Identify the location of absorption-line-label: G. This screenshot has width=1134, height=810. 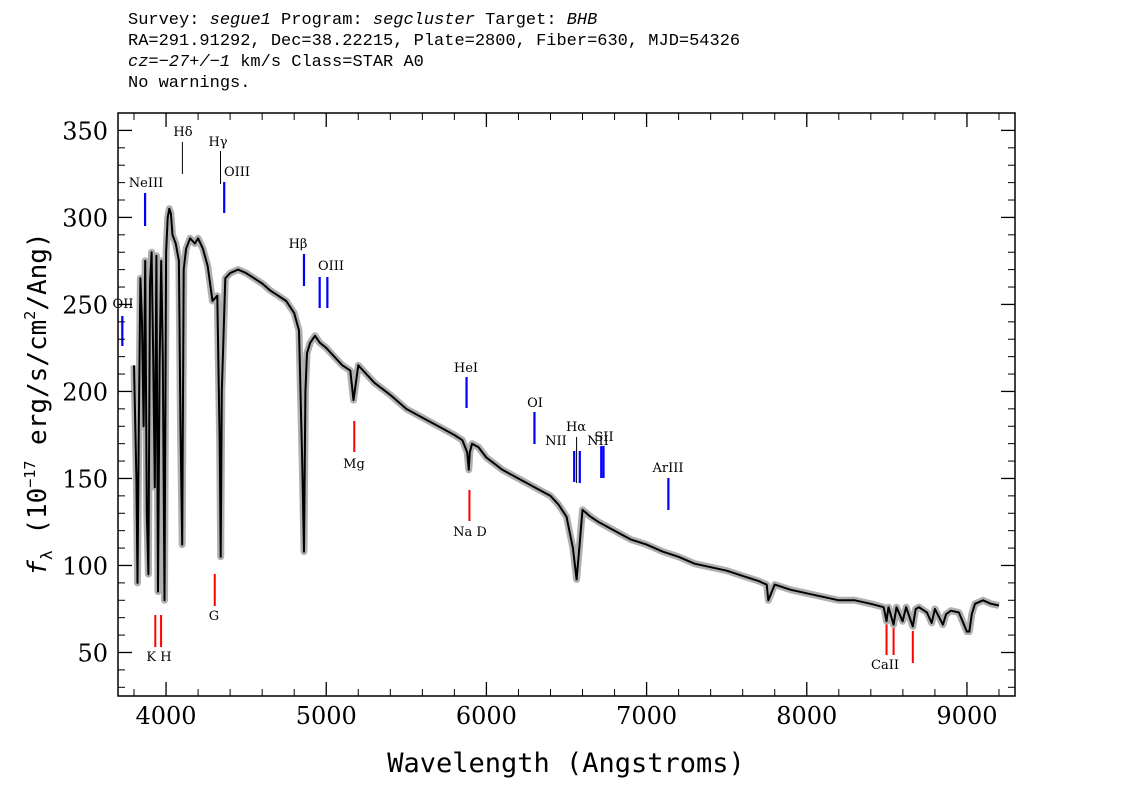
(214, 616).